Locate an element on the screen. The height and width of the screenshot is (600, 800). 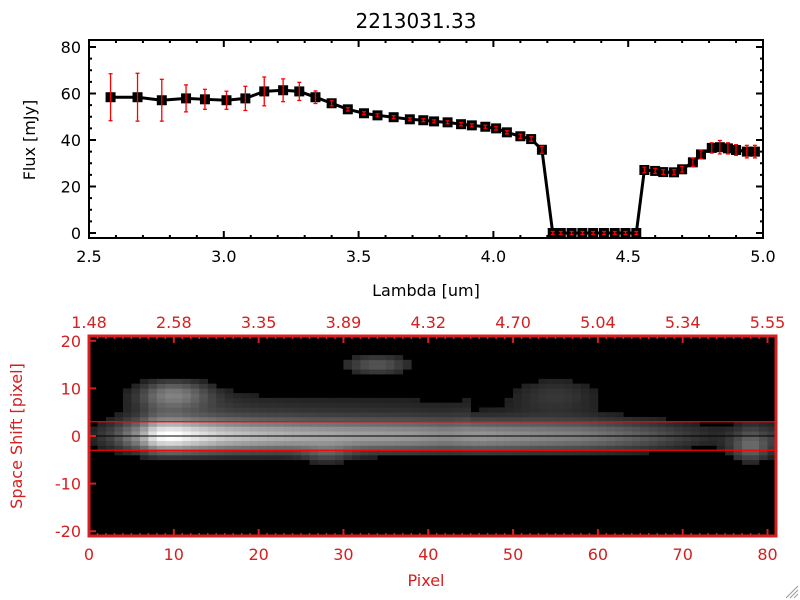
y-tick-label: 20 is located at coordinates (71, 187).